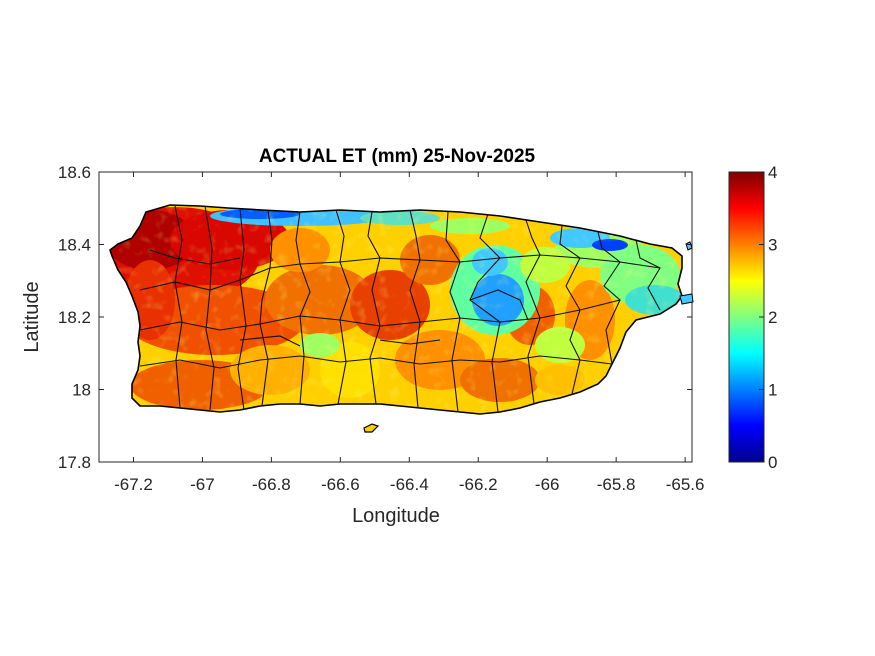  What do you see at coordinates (371, 428) in the screenshot?
I see `caja-de-muertos-island` at bounding box center [371, 428].